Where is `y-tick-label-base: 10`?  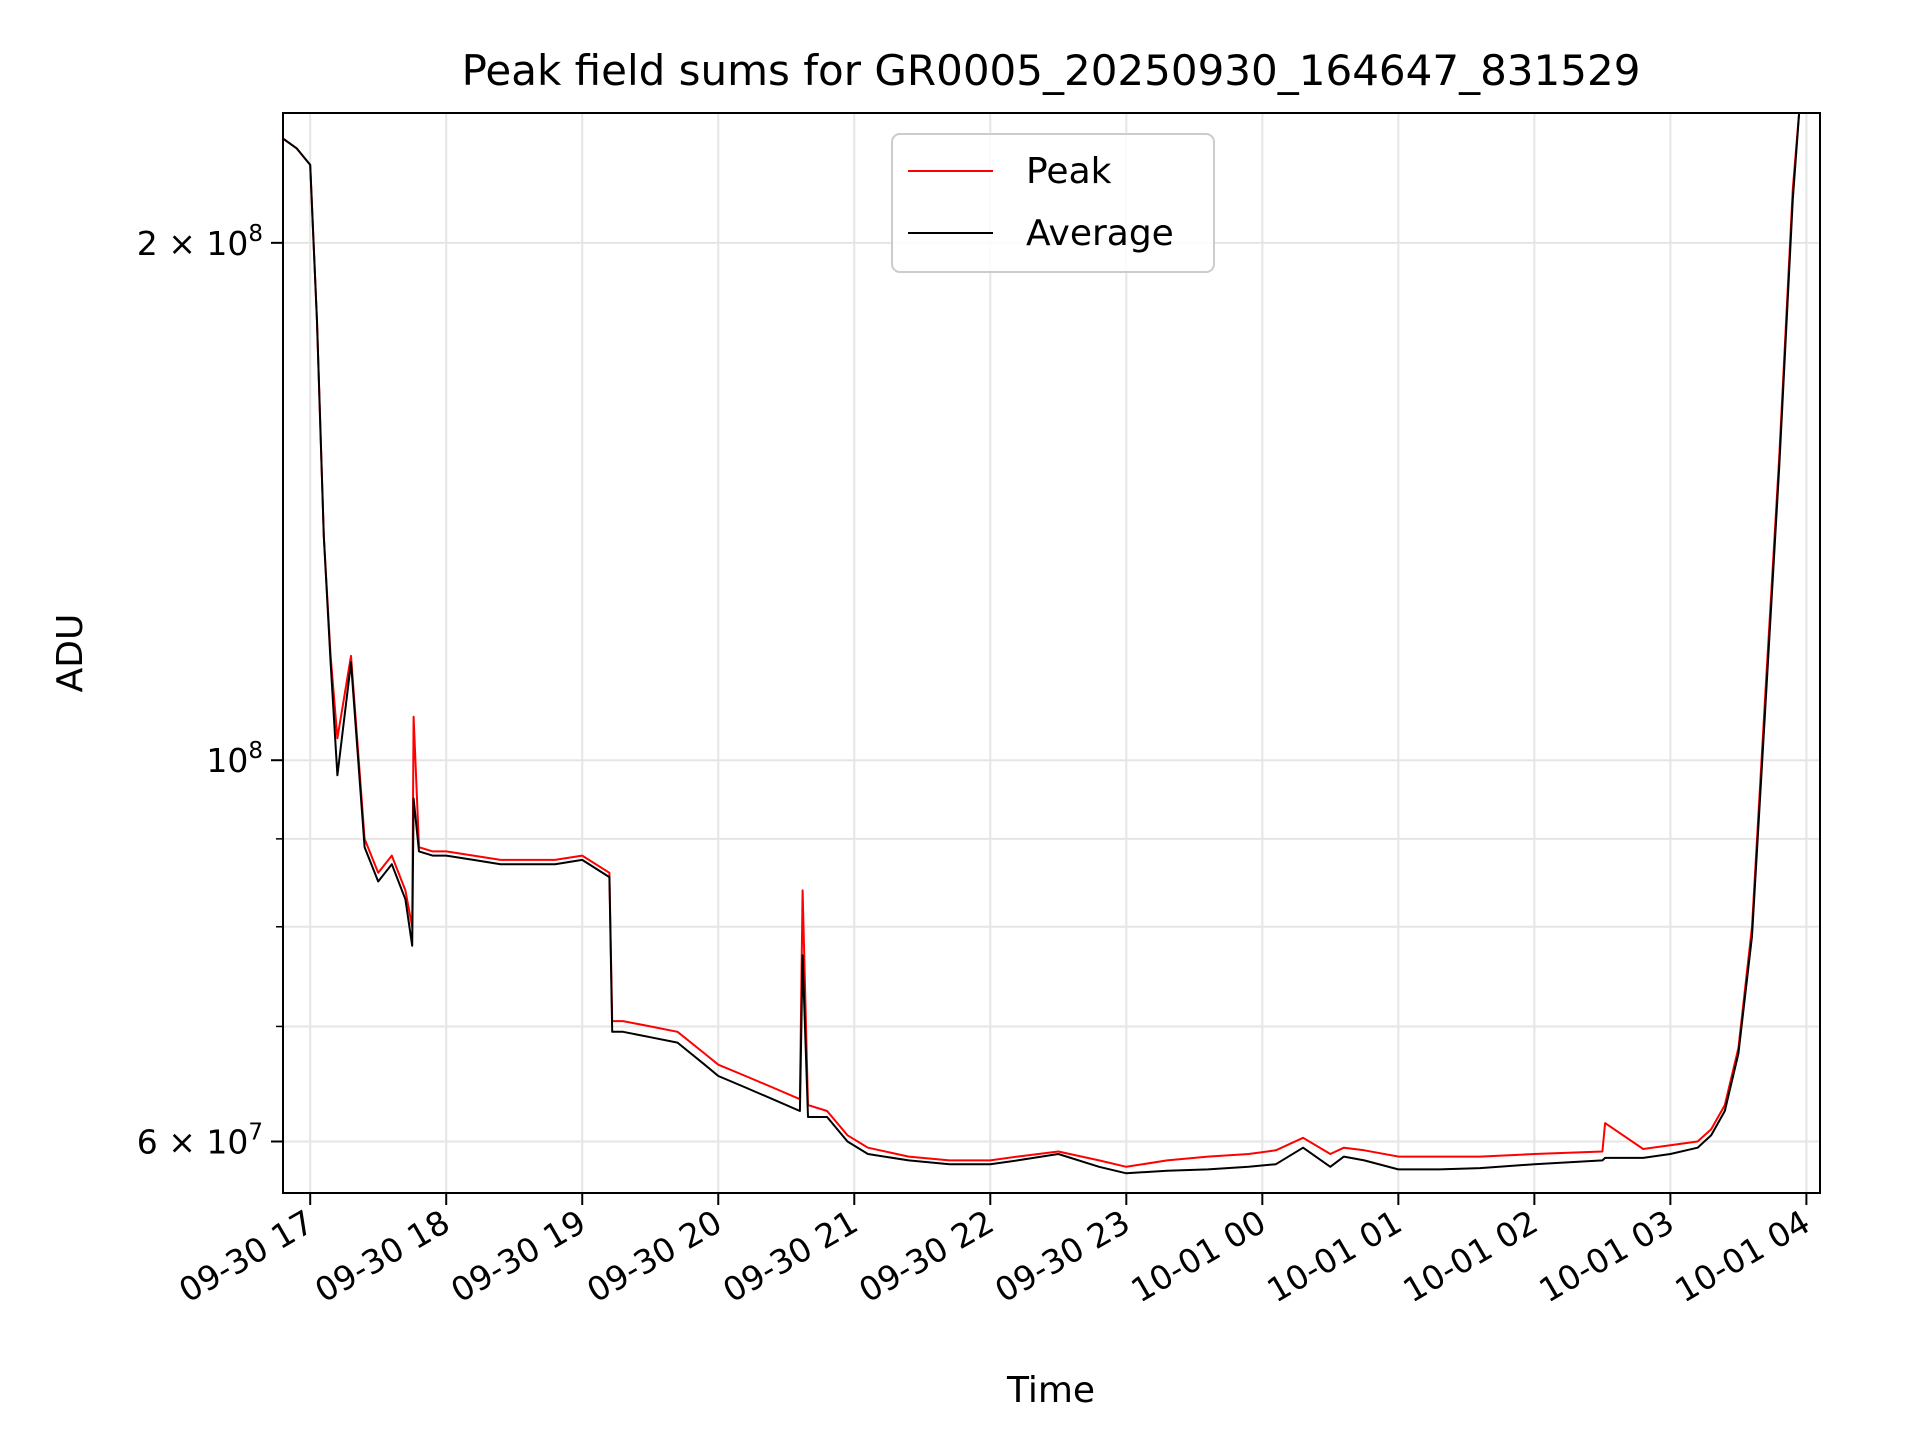 y-tick-label-base: 10 is located at coordinates (227, 760).